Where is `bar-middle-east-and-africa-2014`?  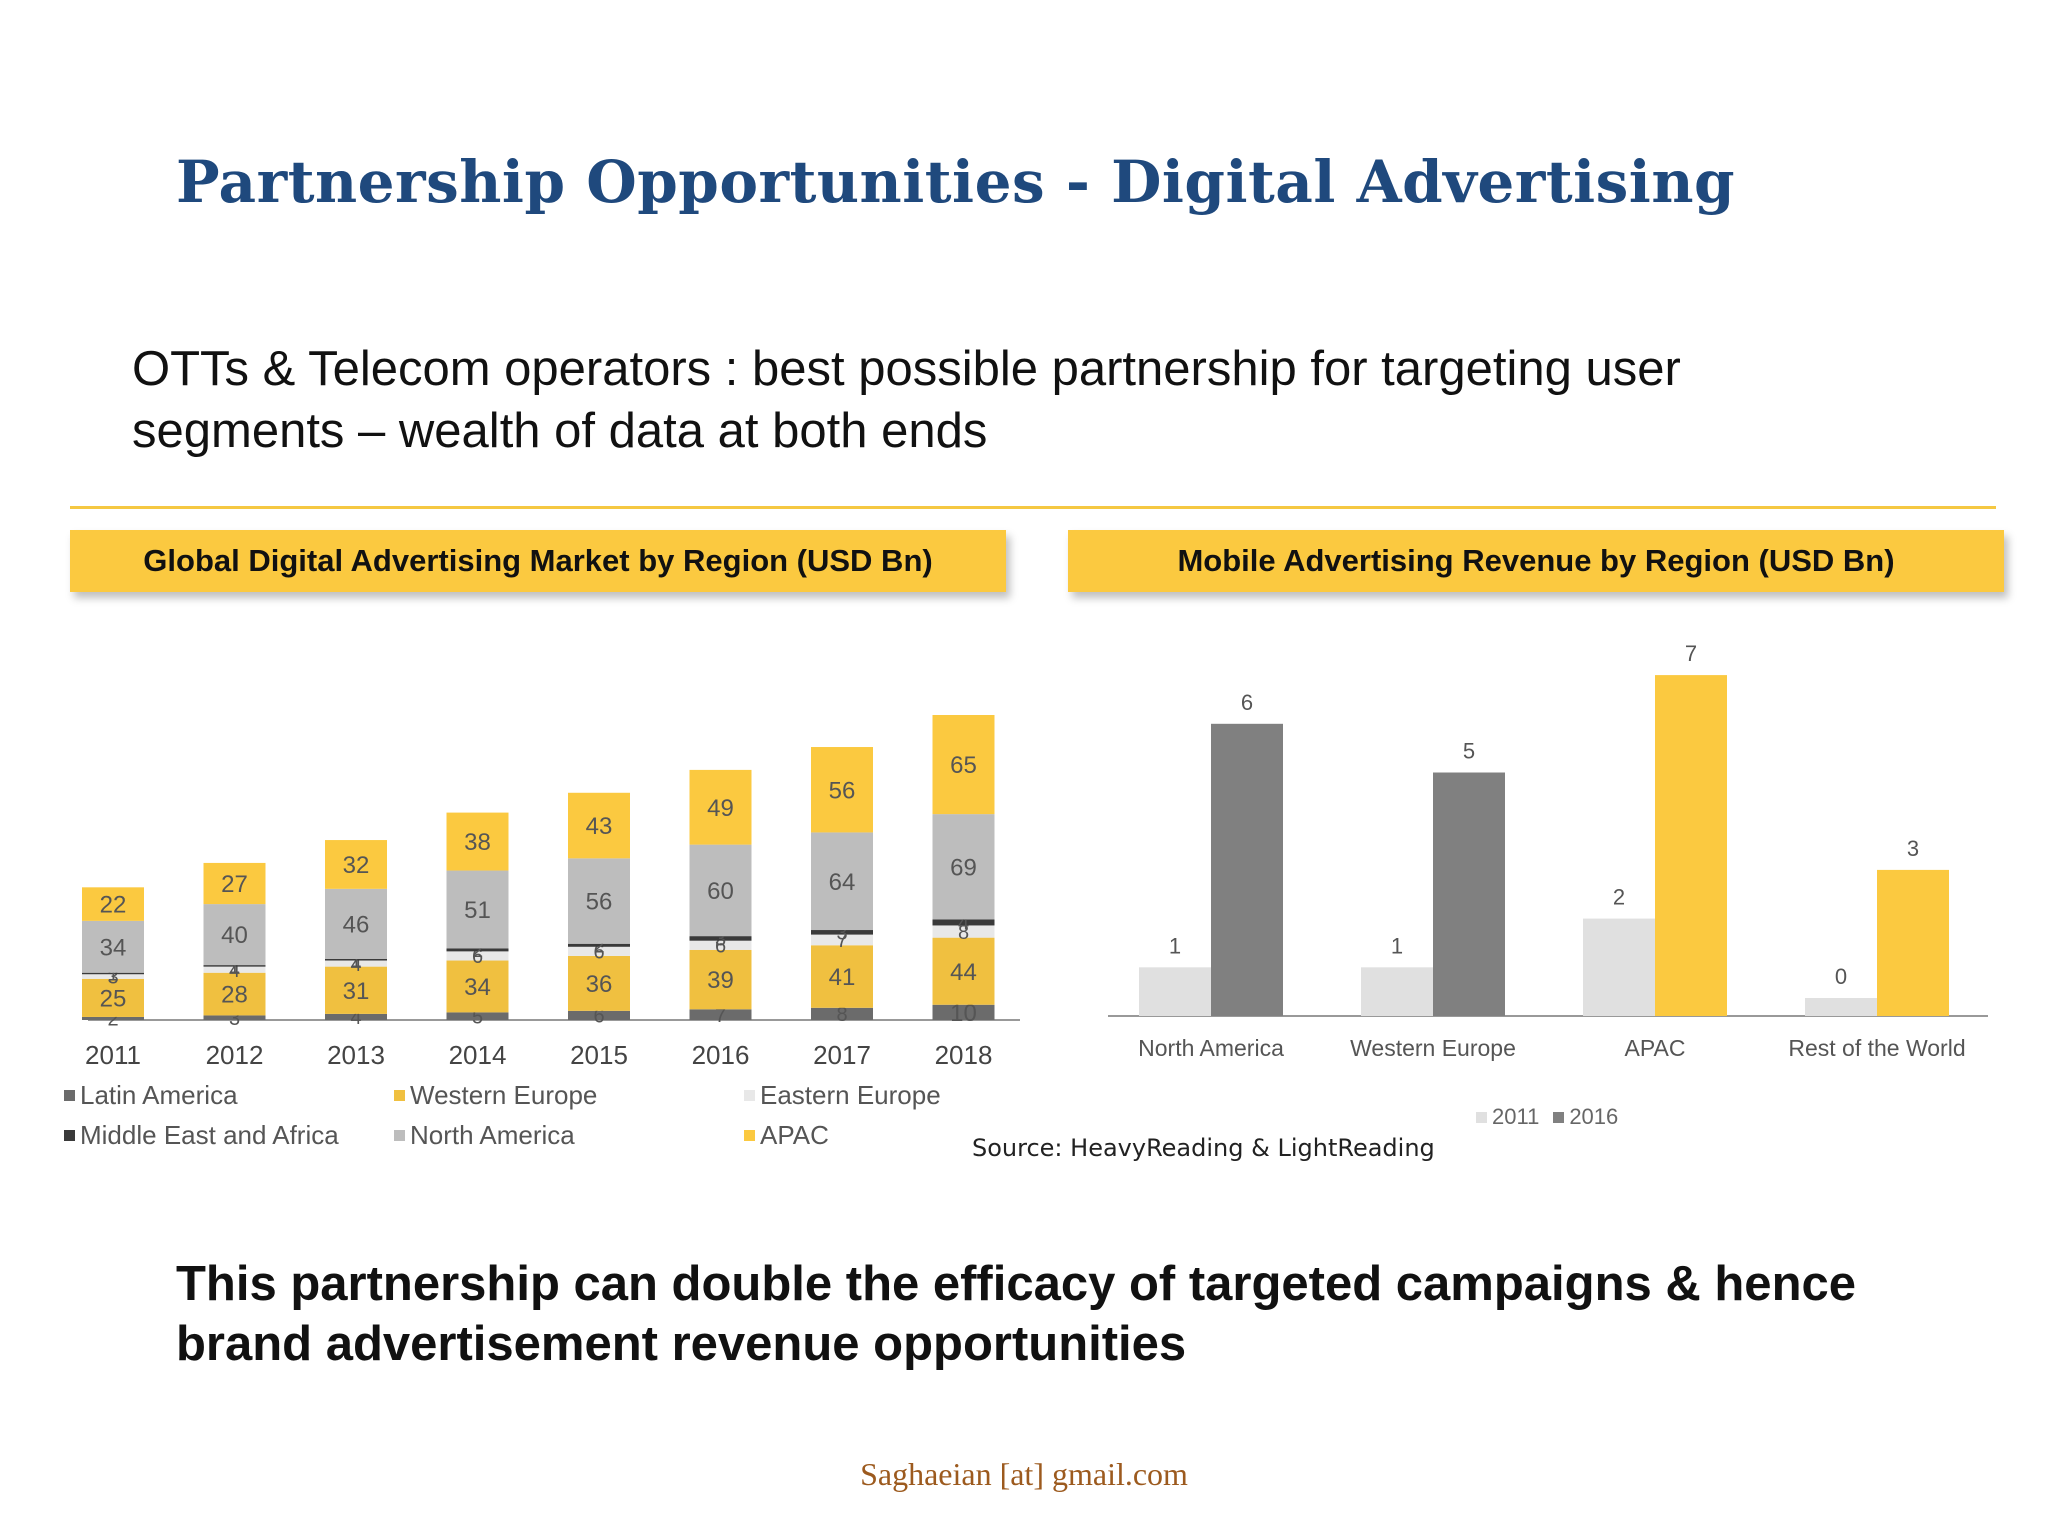
bar-middle-east-and-africa-2014 is located at coordinates (477, 950).